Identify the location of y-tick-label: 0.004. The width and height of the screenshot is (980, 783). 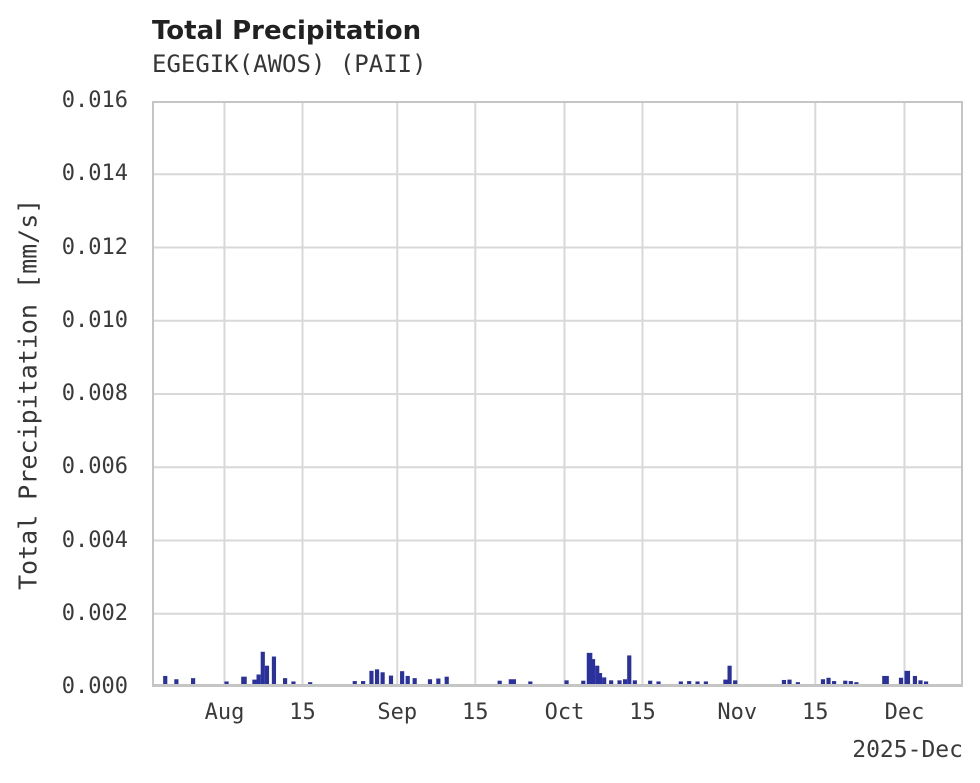
(94, 540).